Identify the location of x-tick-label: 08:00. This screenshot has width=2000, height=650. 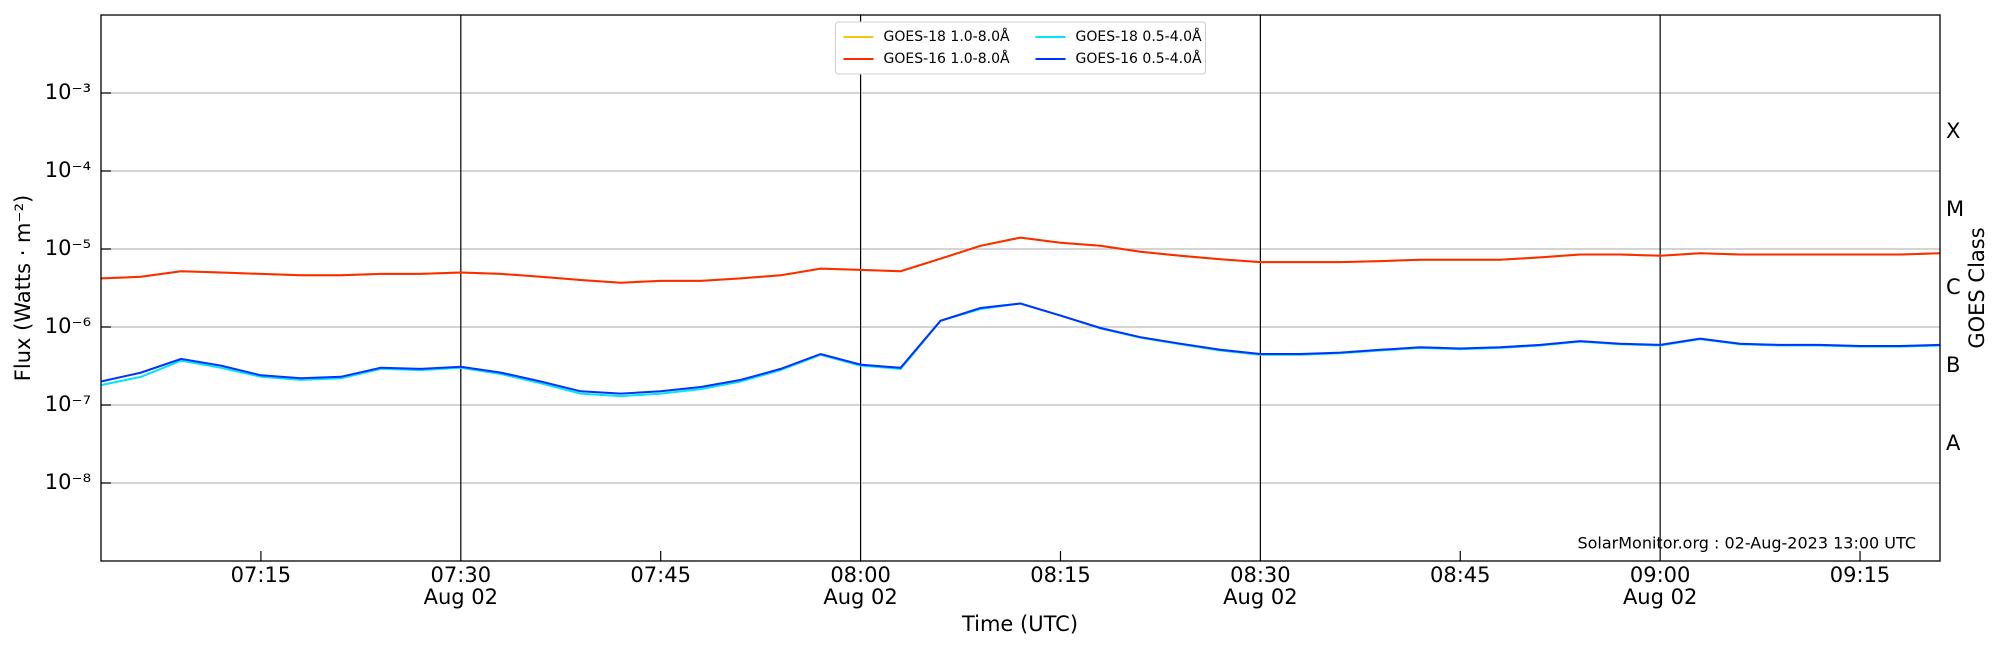
(860, 575).